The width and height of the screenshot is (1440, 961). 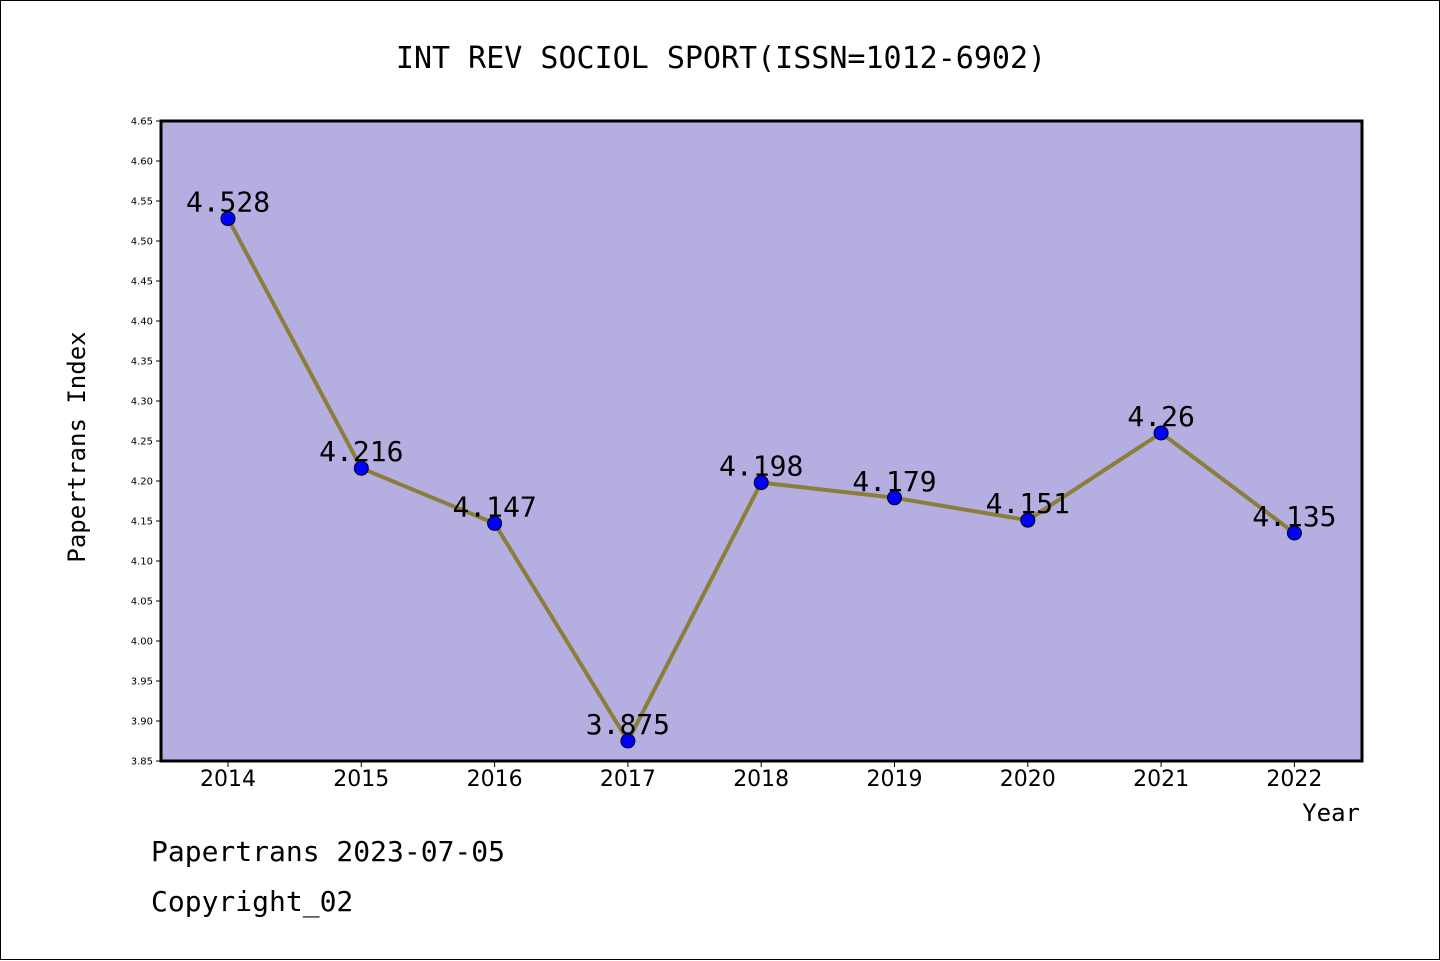 What do you see at coordinates (228, 202) in the screenshot?
I see `data-label: 4.528` at bounding box center [228, 202].